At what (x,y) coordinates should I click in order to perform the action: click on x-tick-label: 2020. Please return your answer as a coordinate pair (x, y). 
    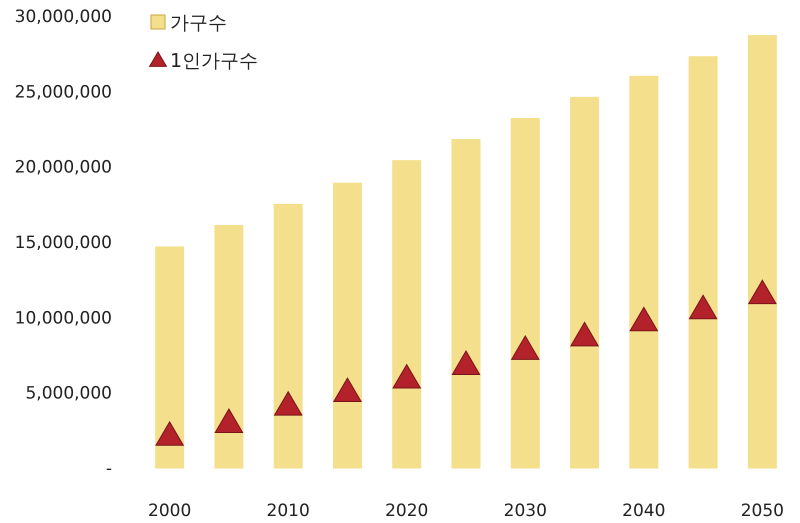
    Looking at the image, I should click on (406, 511).